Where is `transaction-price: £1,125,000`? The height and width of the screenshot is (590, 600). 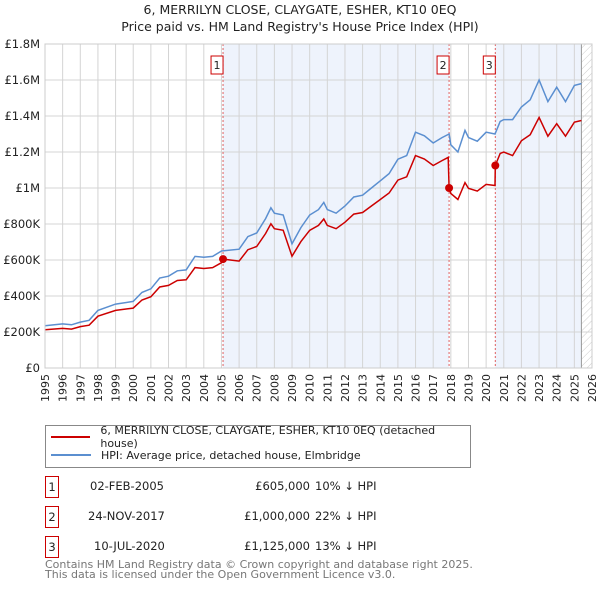
transaction-price: £1,125,000 is located at coordinates (277, 546).